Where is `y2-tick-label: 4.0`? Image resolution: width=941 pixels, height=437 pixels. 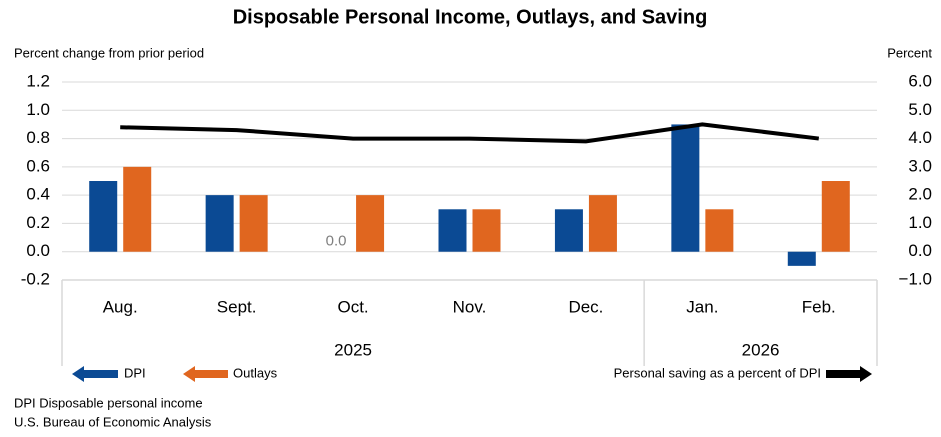 y2-tick-label: 4.0 is located at coordinates (920, 137).